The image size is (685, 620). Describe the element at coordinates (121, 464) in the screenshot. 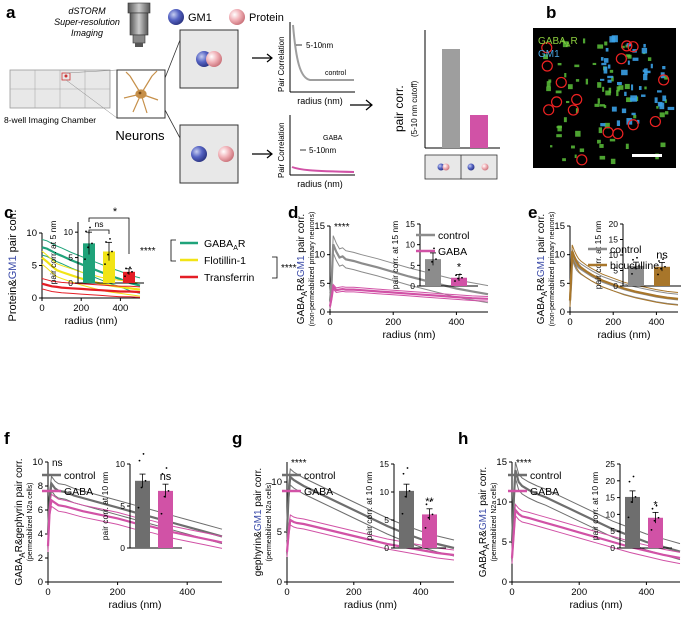

I see `inset-y-tick-label: 10` at that location.